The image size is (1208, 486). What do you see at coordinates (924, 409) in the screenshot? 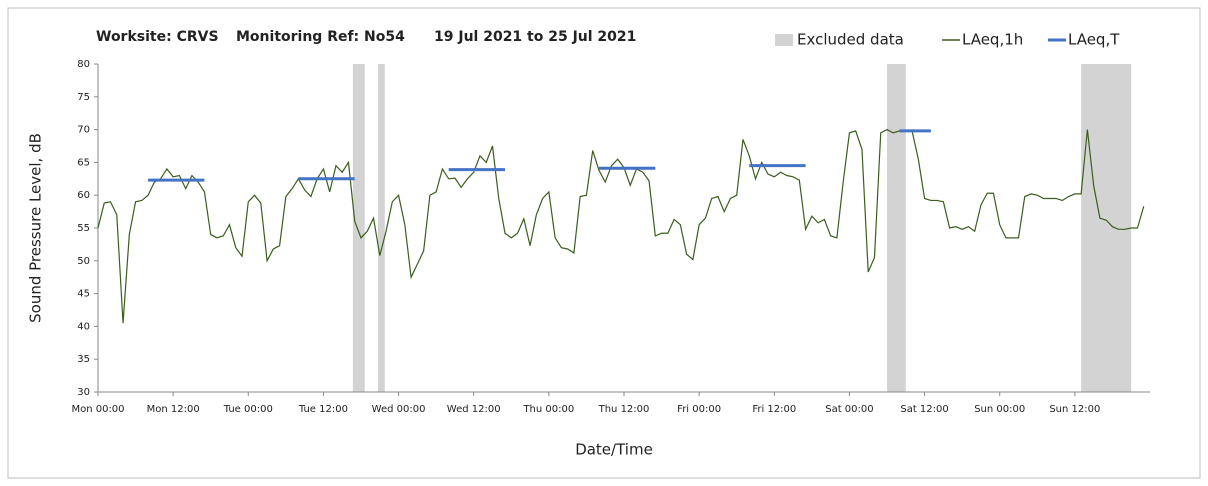
I see `x-tick-label: Sat 12:00` at bounding box center [924, 409].